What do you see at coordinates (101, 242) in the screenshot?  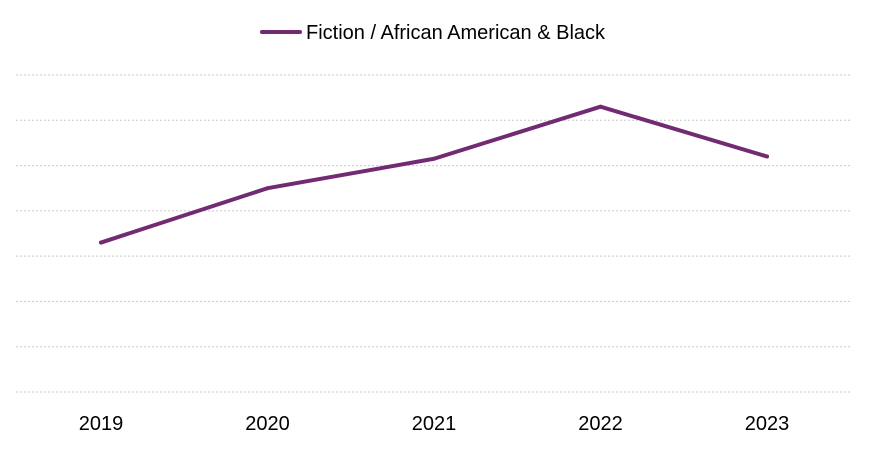 I see `data-point-2019` at bounding box center [101, 242].